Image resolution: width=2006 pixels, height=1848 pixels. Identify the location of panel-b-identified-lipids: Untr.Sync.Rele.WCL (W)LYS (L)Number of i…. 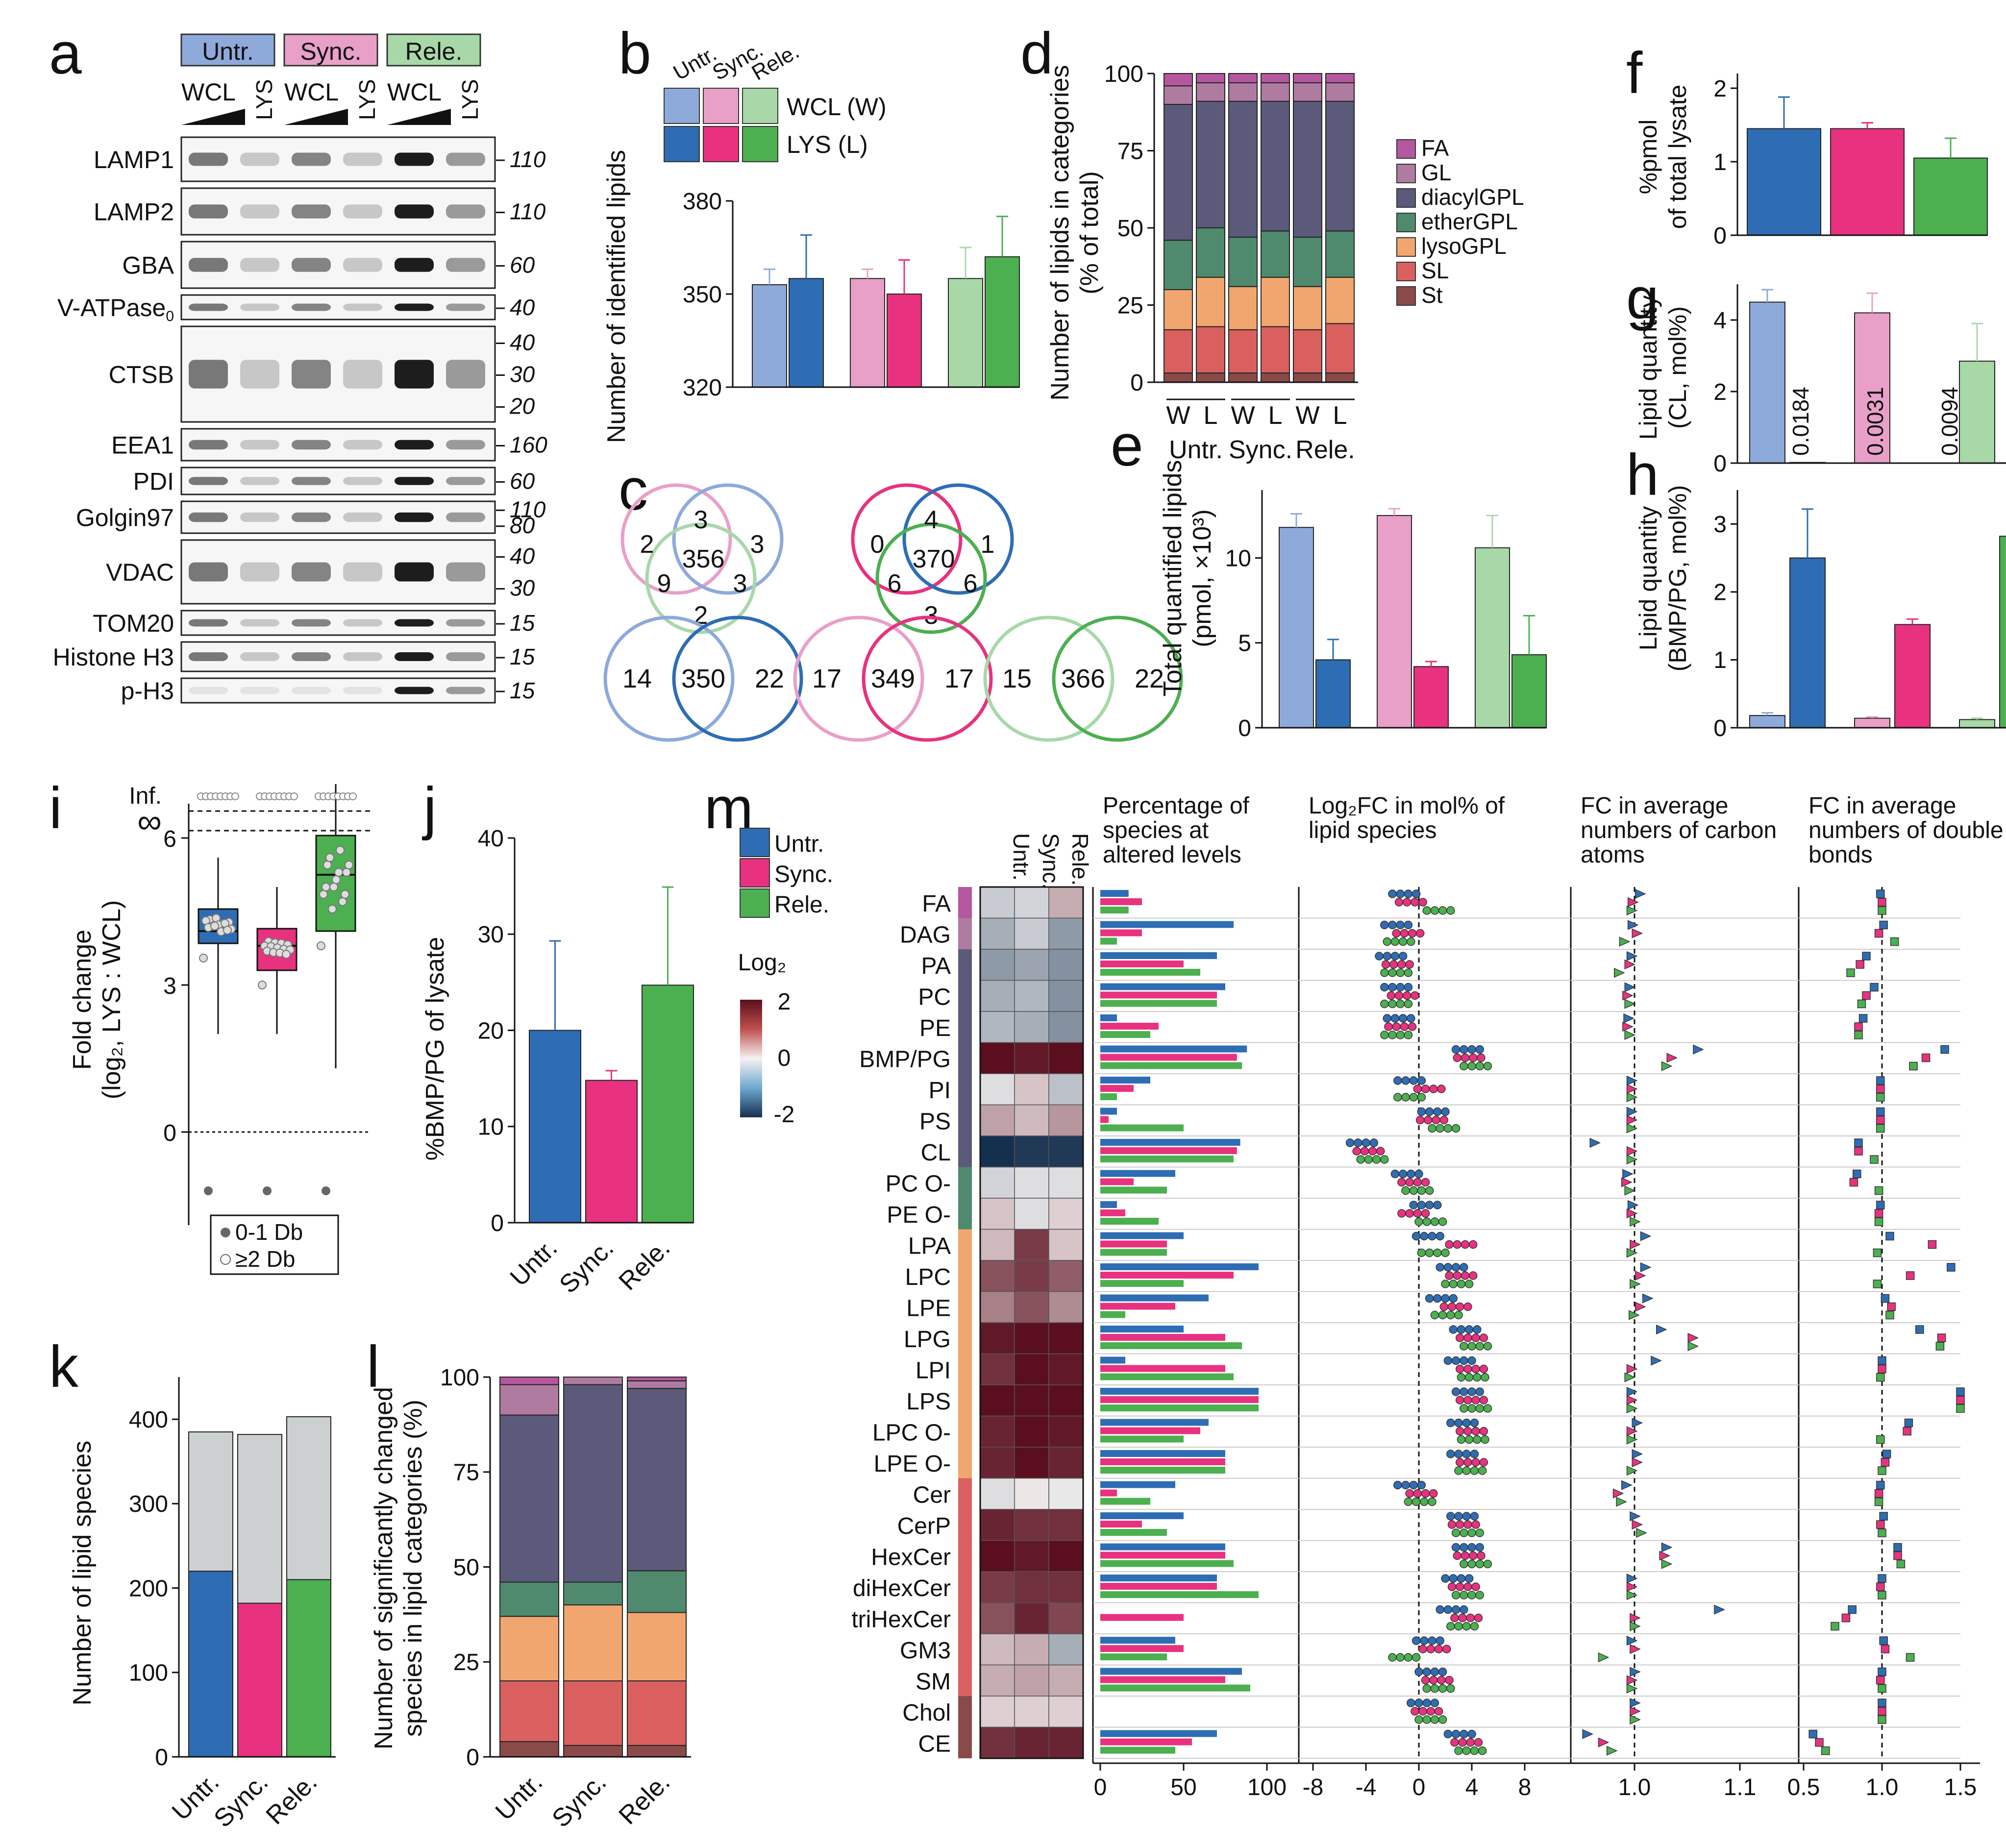
(811, 240).